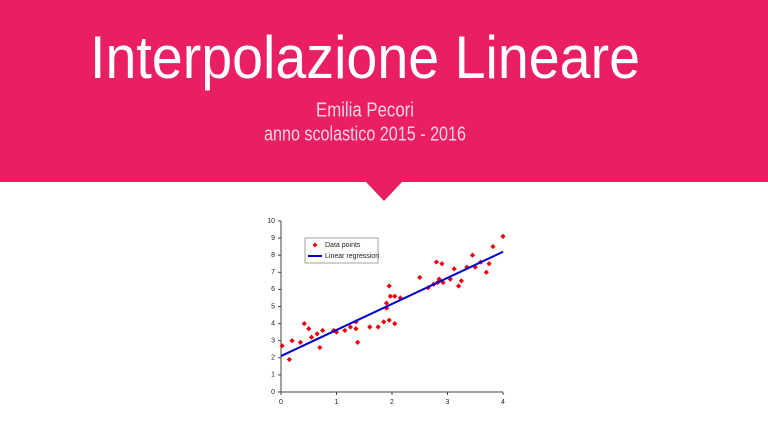 This screenshot has height=432, width=768. I want to click on y-tick-label: 2, so click(273, 358).